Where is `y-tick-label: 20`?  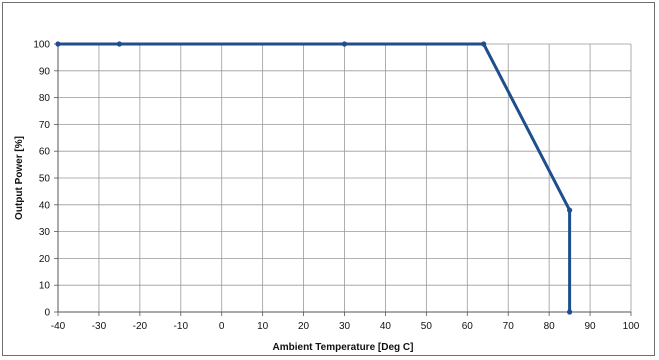
y-tick-label: 20 is located at coordinates (45, 259).